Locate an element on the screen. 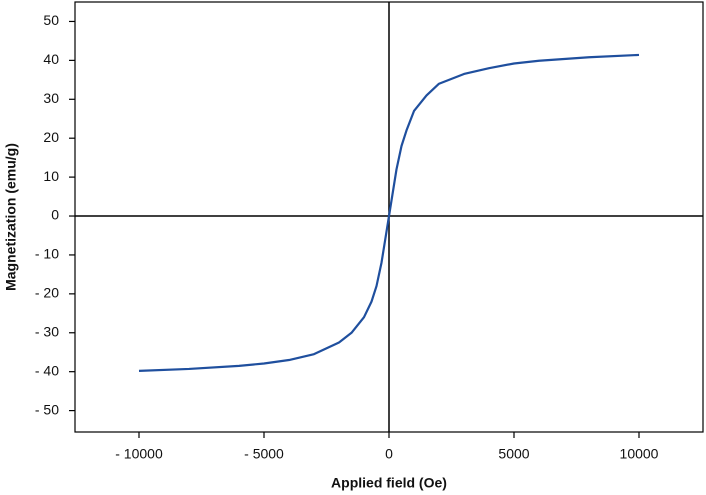  x-tick-label: 0 is located at coordinates (389, 454).